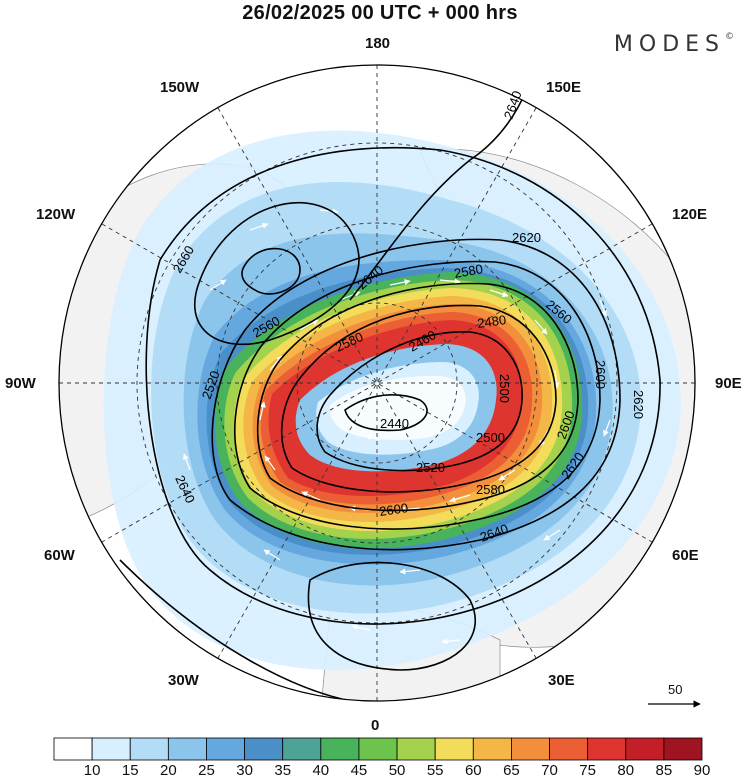 This screenshot has width=750, height=782. I want to click on colorbar-tick-label: 30, so click(244, 770).